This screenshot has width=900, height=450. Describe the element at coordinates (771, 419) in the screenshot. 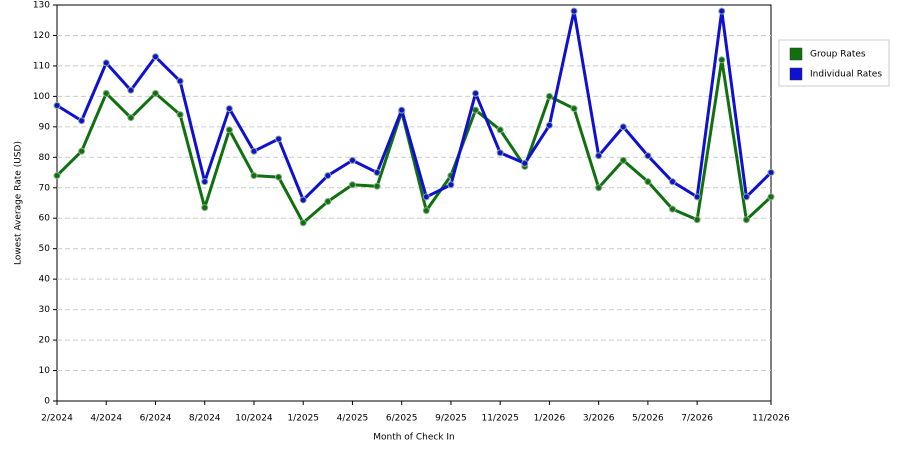

I see `x-tick-label: 11/2026` at that location.